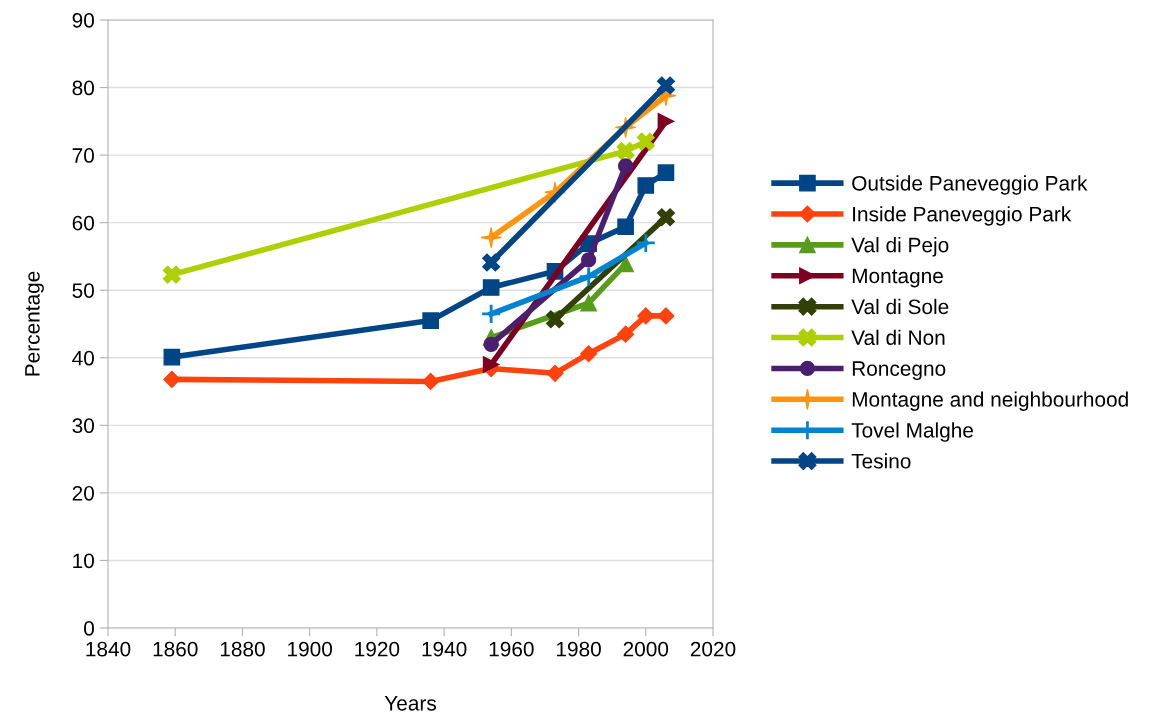  Describe the element at coordinates (83, 88) in the screenshot. I see `y-tick-label: 80` at that location.